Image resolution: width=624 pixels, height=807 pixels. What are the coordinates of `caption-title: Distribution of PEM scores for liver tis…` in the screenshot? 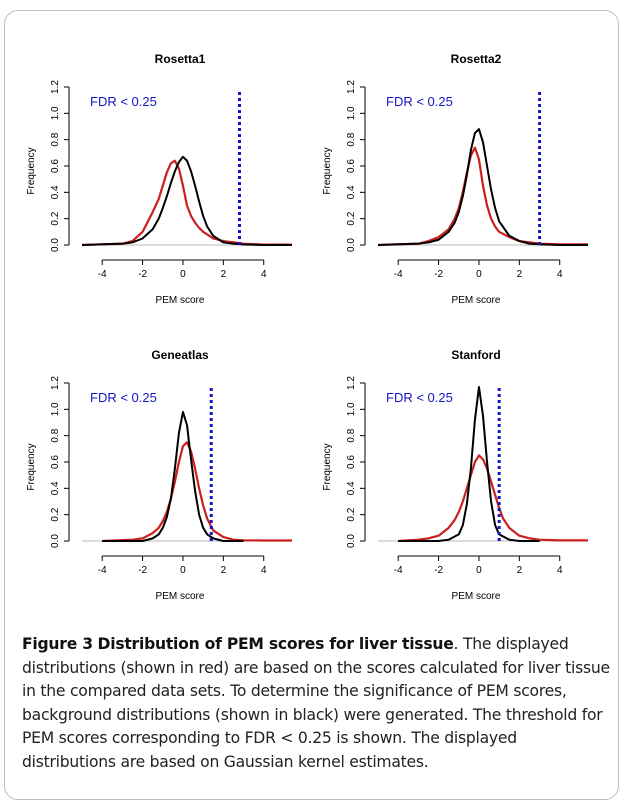 It's located at (275, 644).